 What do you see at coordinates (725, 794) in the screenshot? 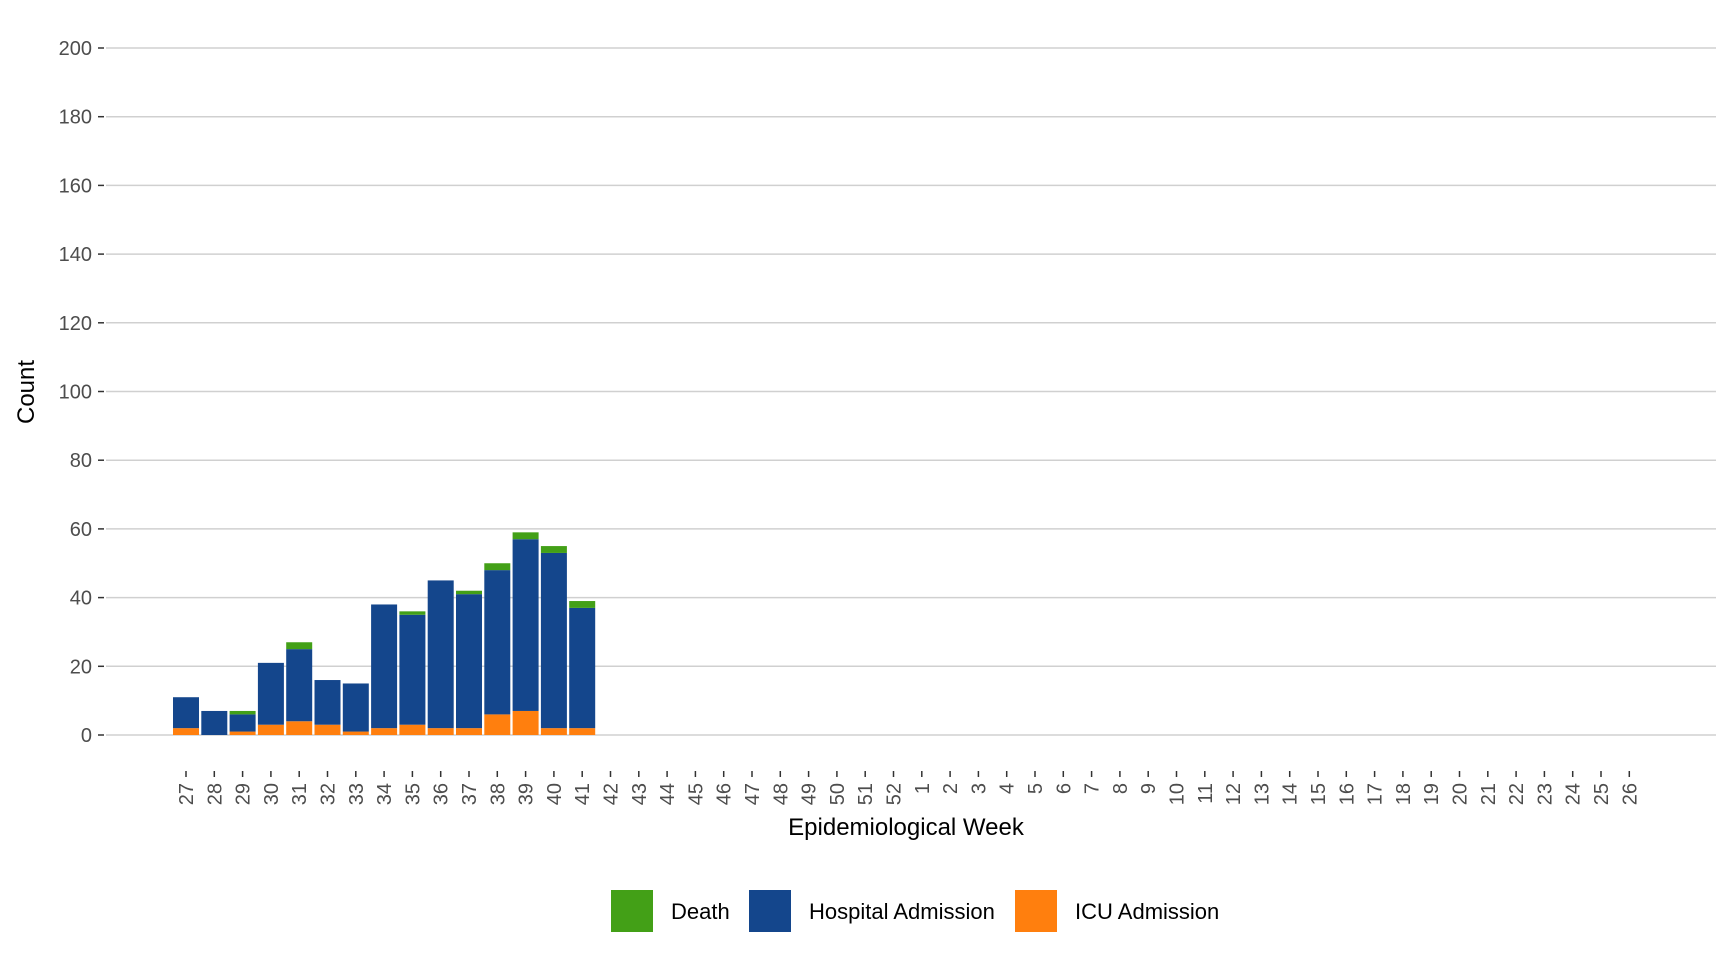
I see `x-tick-label: 46` at bounding box center [725, 794].